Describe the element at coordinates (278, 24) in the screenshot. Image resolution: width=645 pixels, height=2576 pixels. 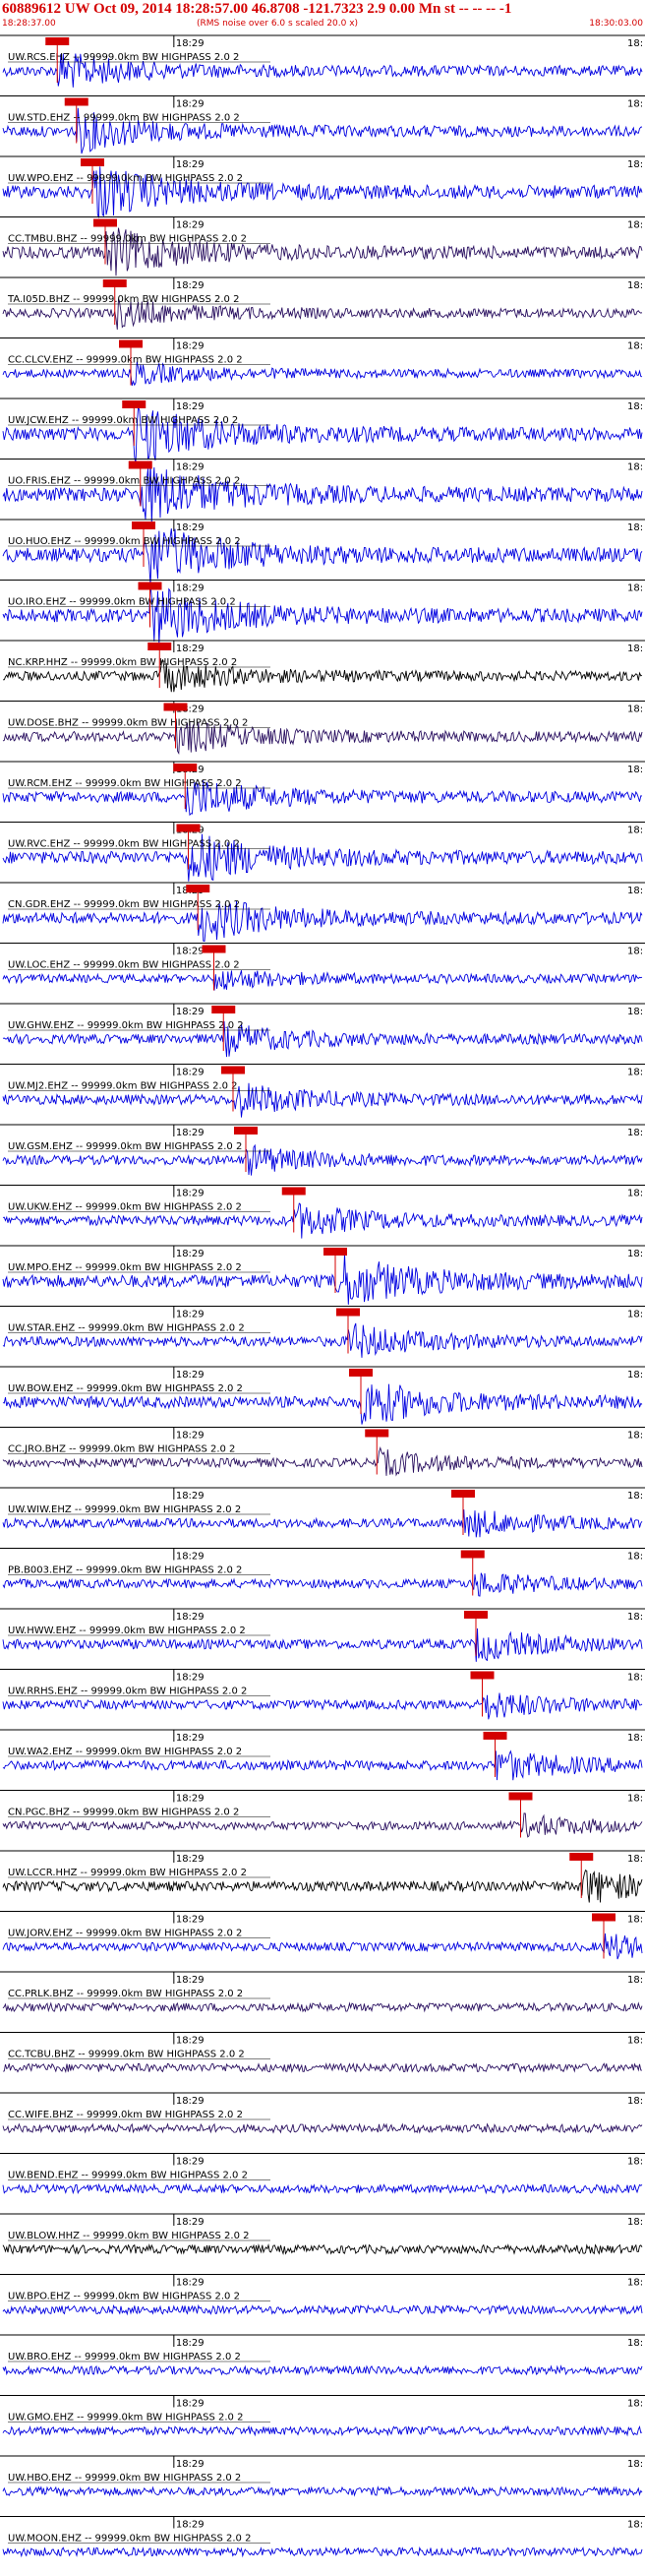
I see `scaling-note: (RMS noise over 6.0 s scaled 20.0 x)` at that location.